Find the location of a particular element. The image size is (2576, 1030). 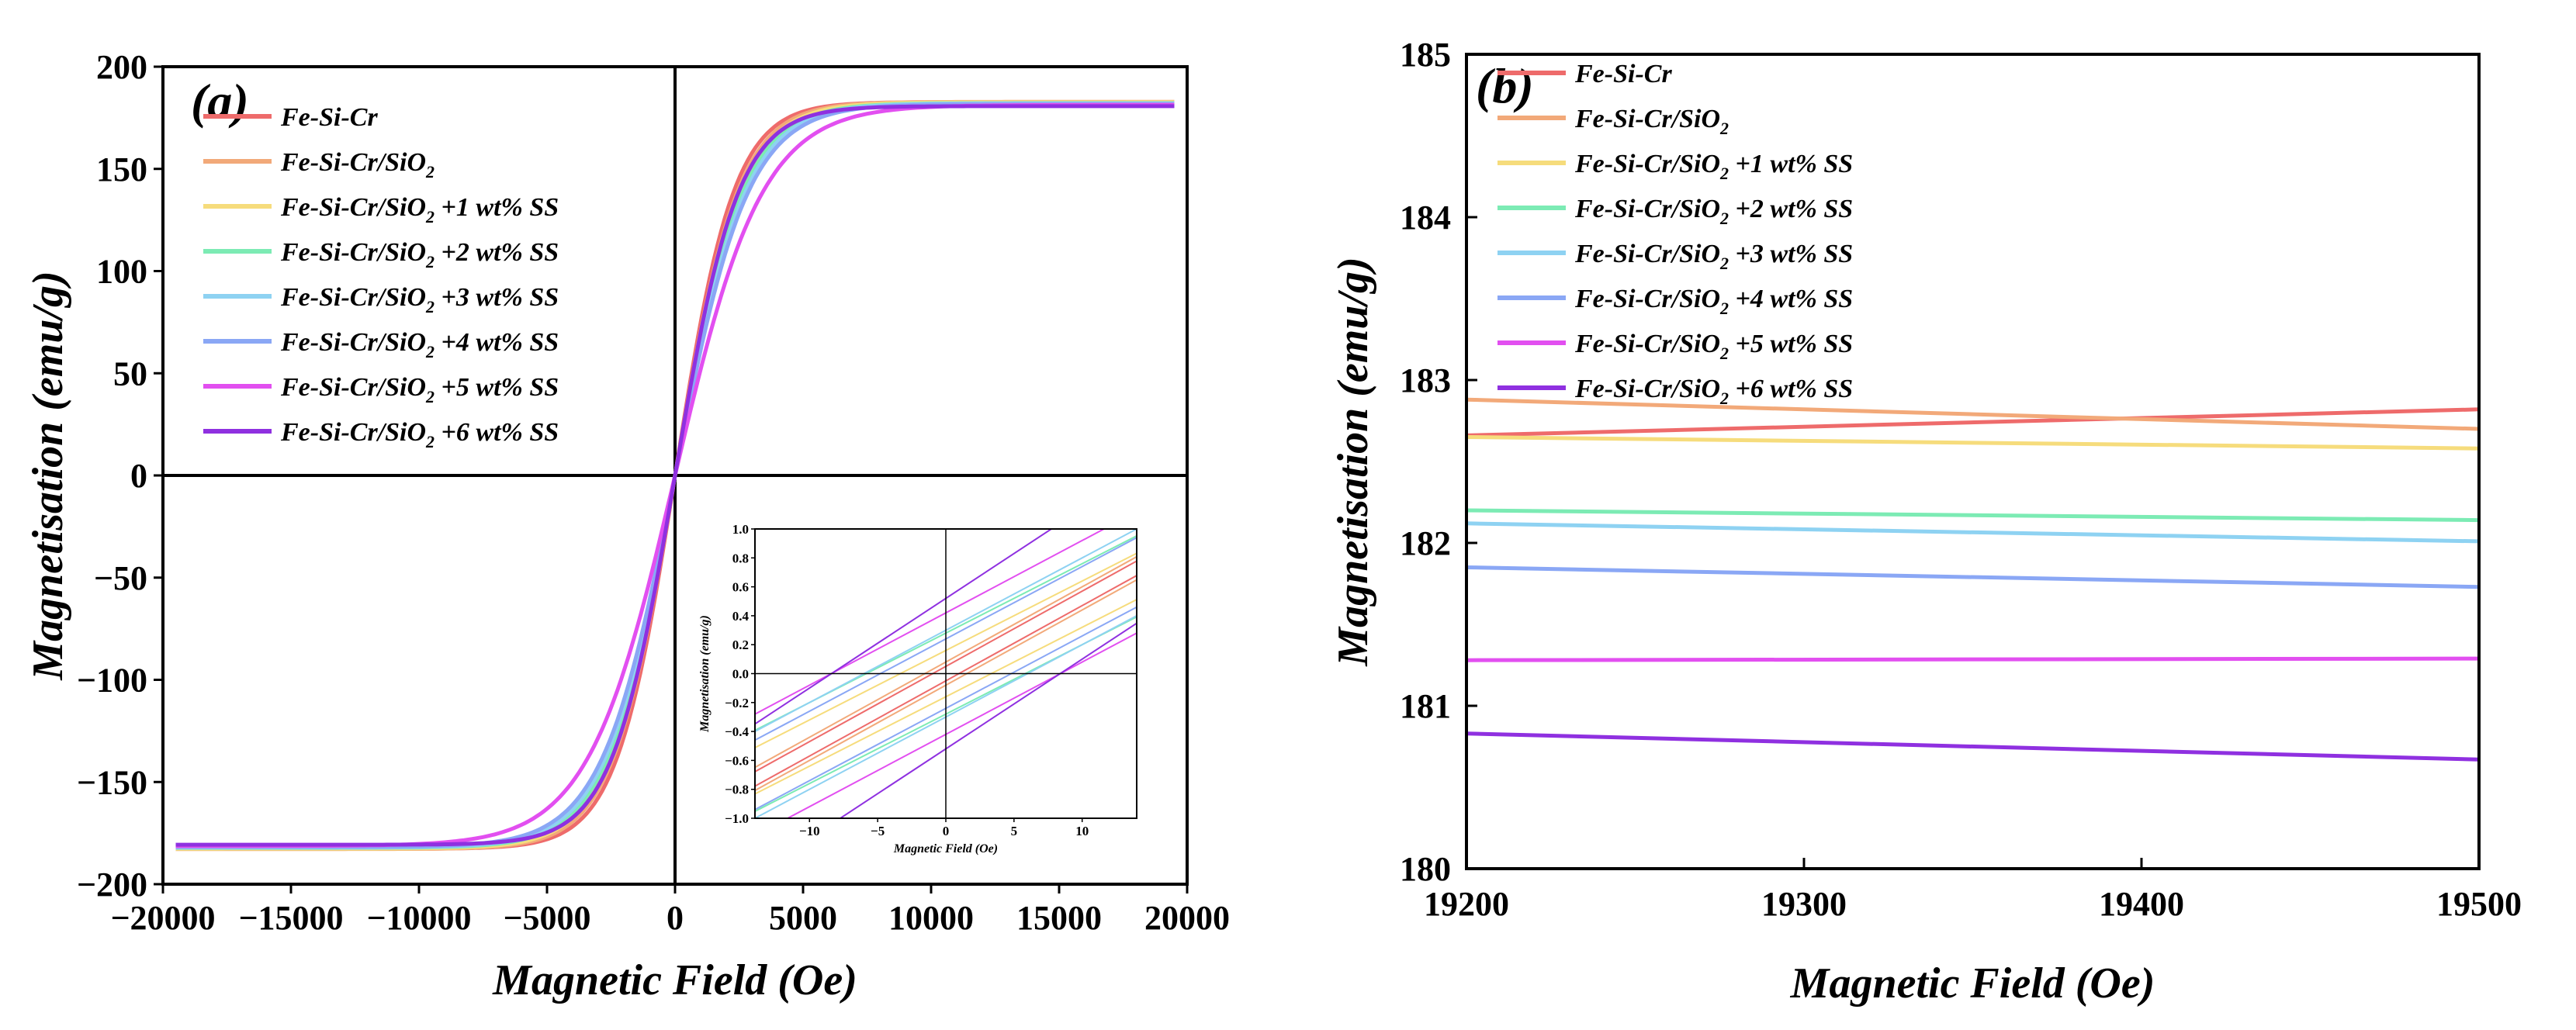

line-ss6 is located at coordinates (1973, 746).